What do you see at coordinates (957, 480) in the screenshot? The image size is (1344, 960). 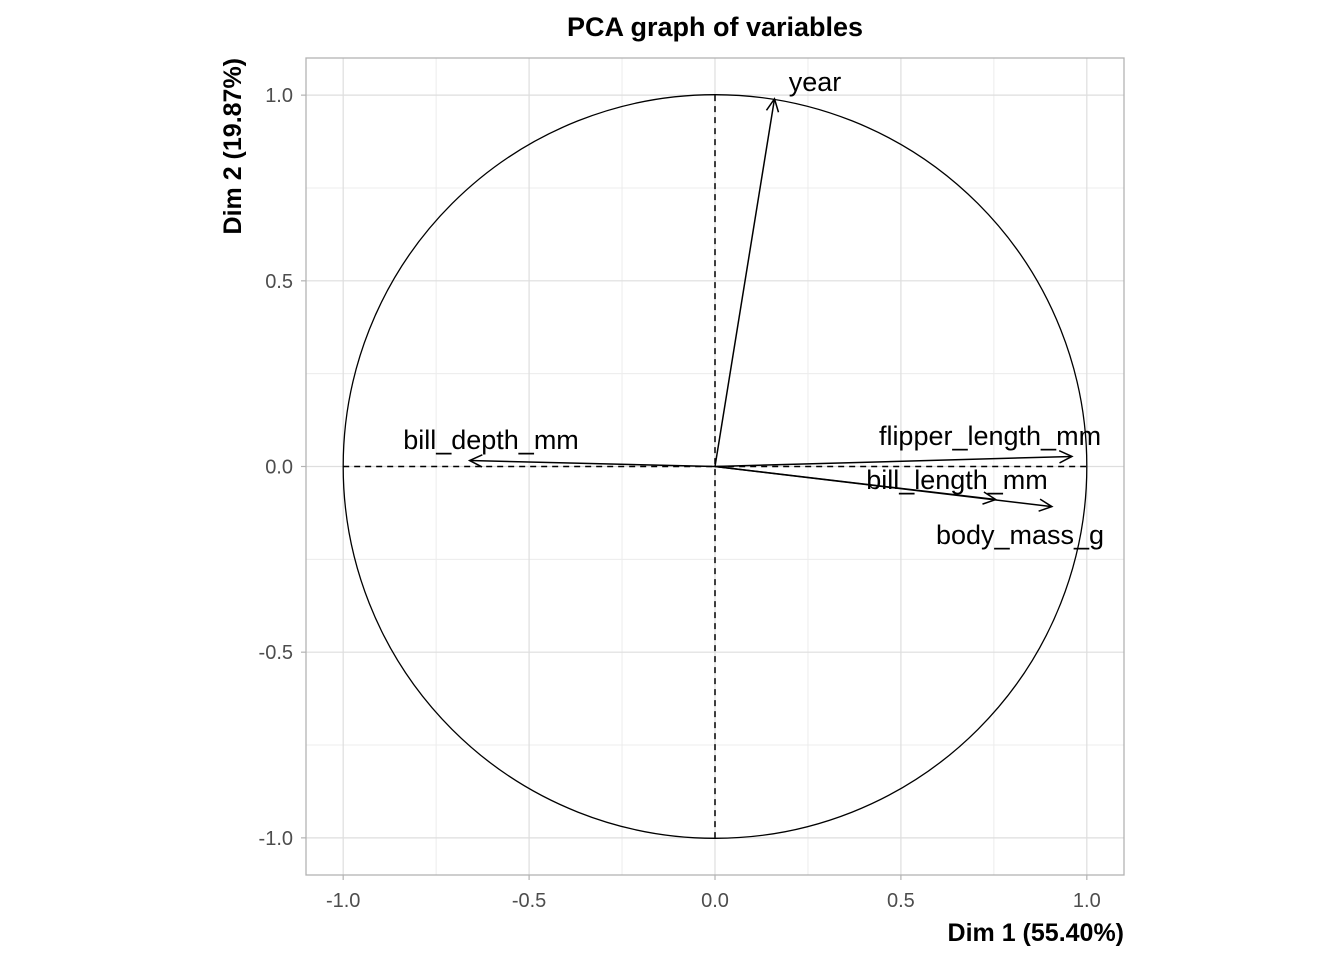 I see `variable-label: bill_length_mm` at bounding box center [957, 480].